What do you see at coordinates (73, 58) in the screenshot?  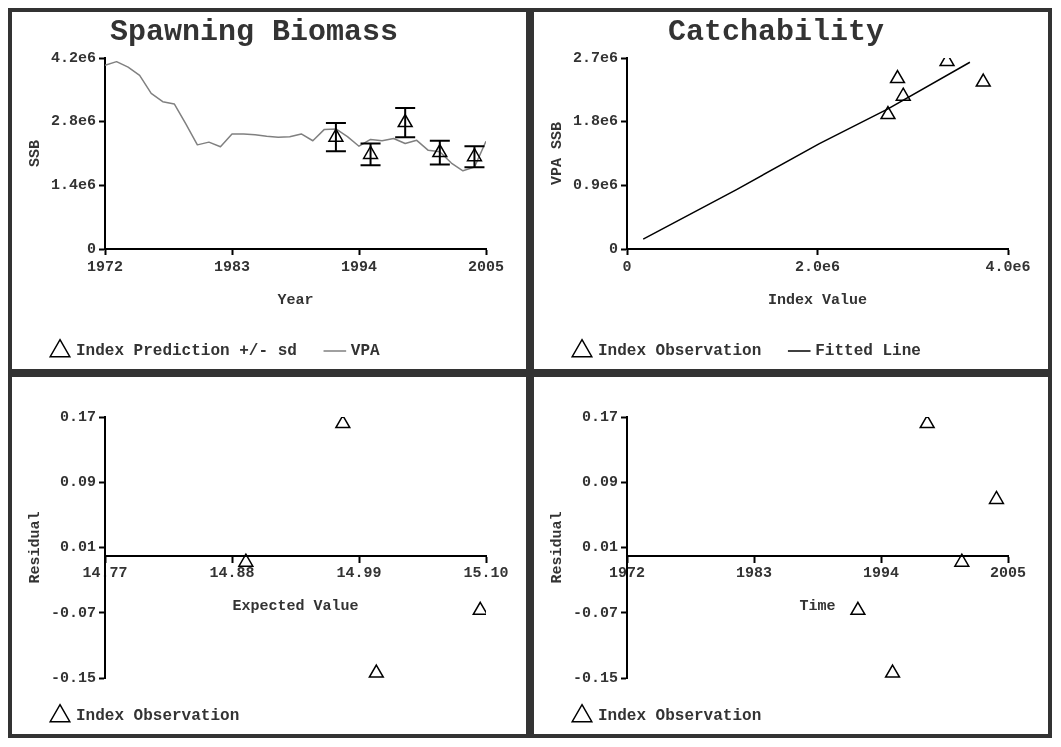 I see `y-tick-label: 4.2e6` at bounding box center [73, 58].